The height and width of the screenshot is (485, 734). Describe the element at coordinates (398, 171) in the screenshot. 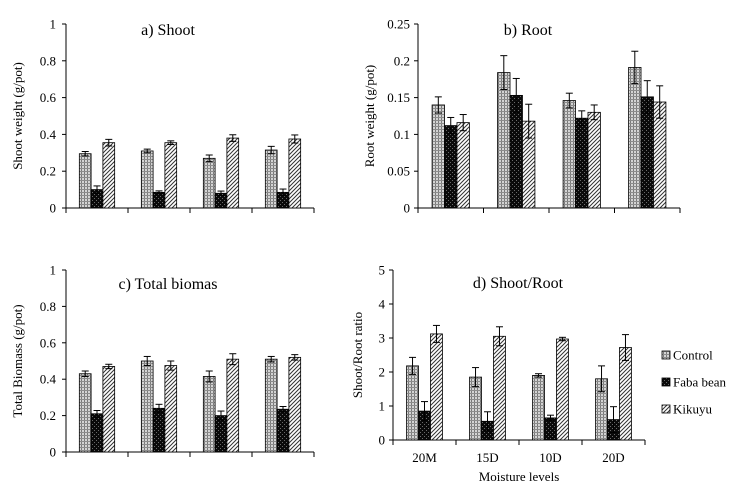

I see `y-tick-label: 0.05` at that location.